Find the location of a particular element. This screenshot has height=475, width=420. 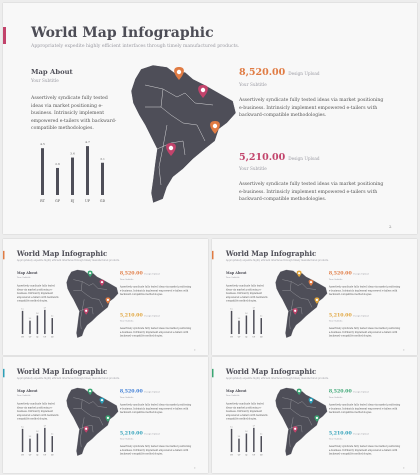

country-borders is located at coordinates (179, 135).